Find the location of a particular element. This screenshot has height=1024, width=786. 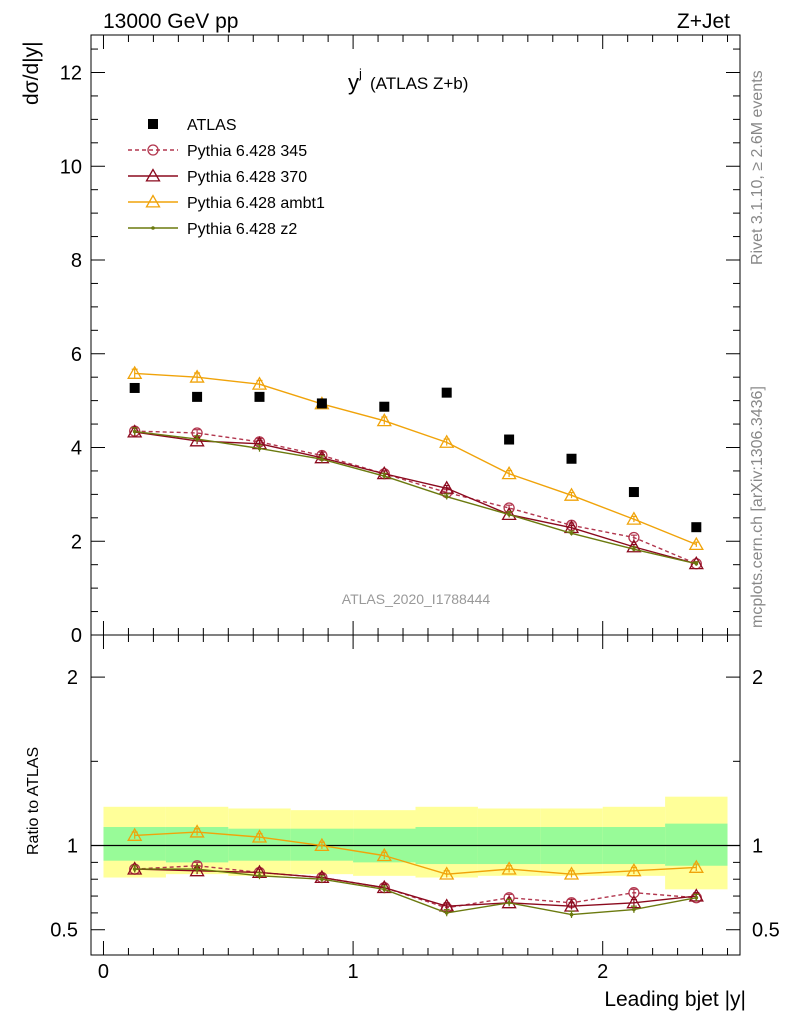

ratio-stat-uncertainty-band is located at coordinates (696, 844).